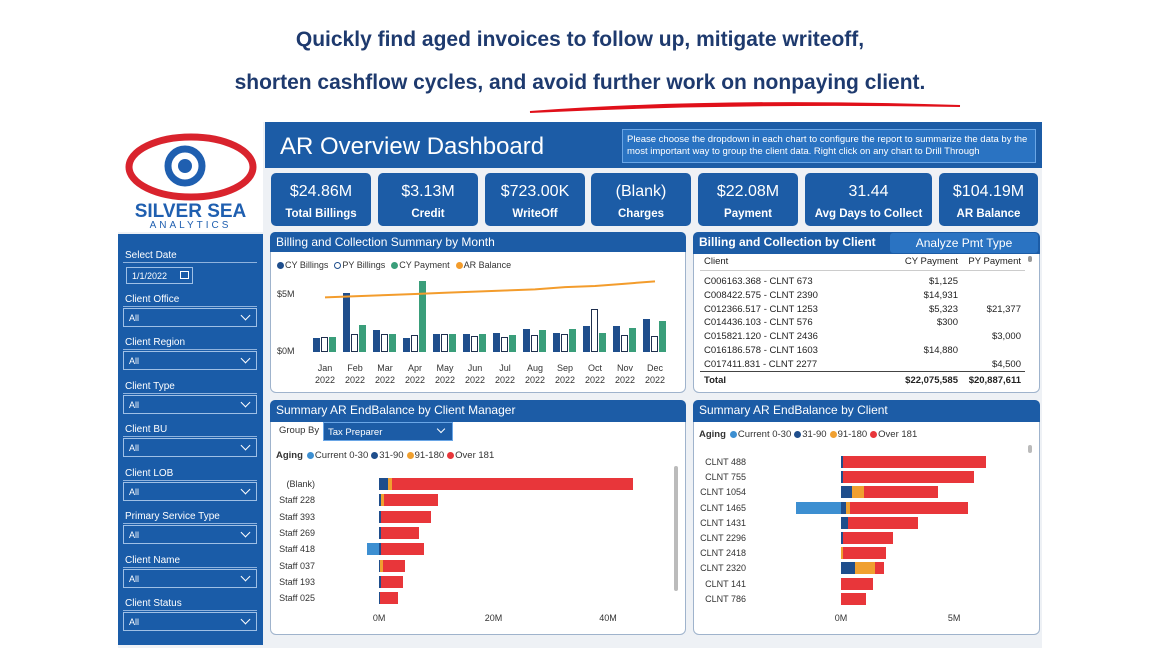  Describe the element at coordinates (868, 199) in the screenshot. I see `kpi-card` at that location.